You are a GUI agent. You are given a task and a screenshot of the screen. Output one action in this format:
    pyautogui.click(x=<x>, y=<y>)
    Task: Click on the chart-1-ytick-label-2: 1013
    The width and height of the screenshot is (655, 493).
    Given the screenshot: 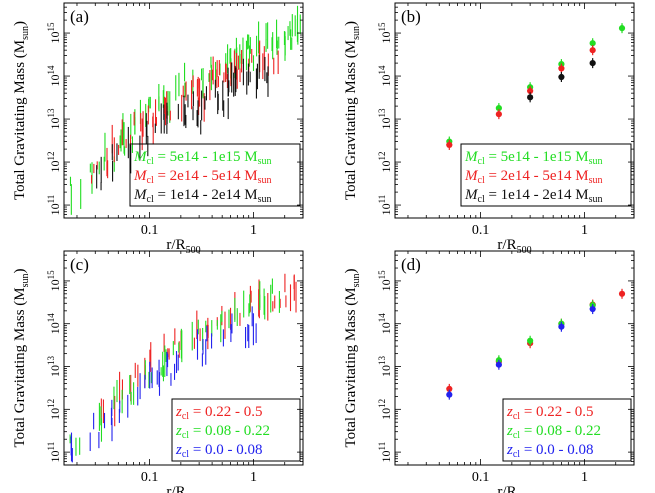 What is the action you would take?
    pyautogui.click(x=385, y=119)
    